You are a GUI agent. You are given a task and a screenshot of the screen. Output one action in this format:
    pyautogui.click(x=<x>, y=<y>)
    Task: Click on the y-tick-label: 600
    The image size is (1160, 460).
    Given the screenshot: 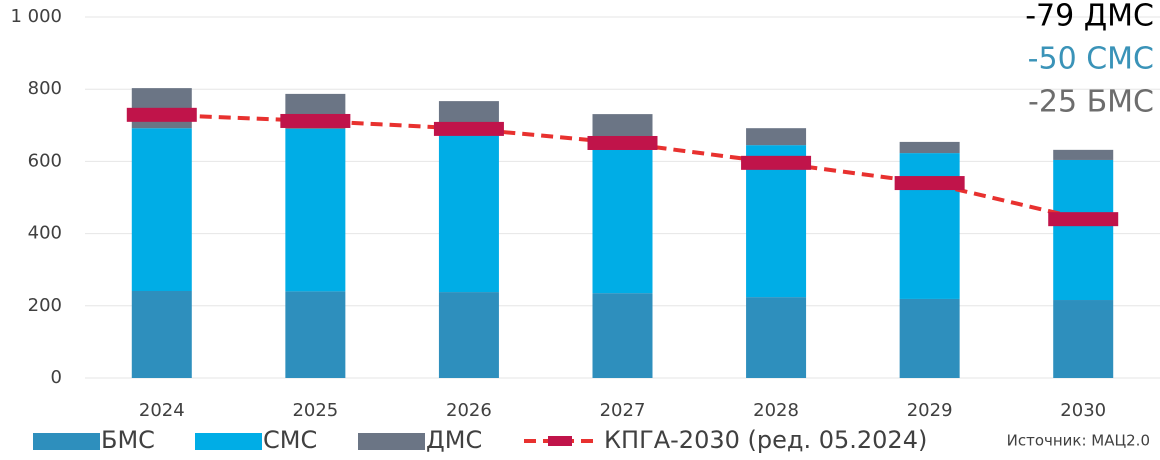 What is the action you would take?
    pyautogui.click(x=45, y=160)
    